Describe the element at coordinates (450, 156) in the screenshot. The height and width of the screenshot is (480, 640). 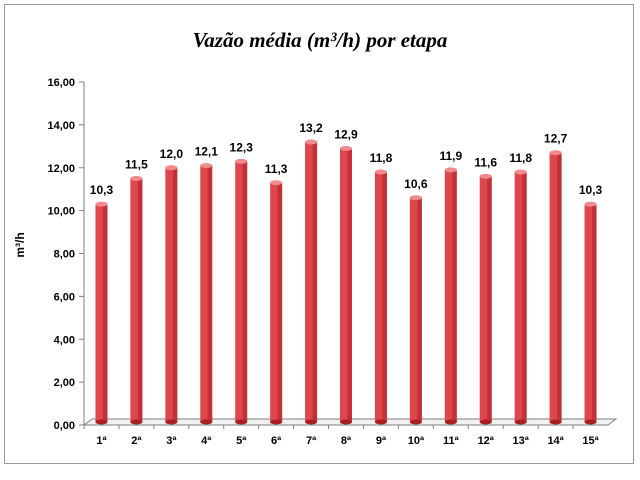
I see `data-label: 11,9` at that location.